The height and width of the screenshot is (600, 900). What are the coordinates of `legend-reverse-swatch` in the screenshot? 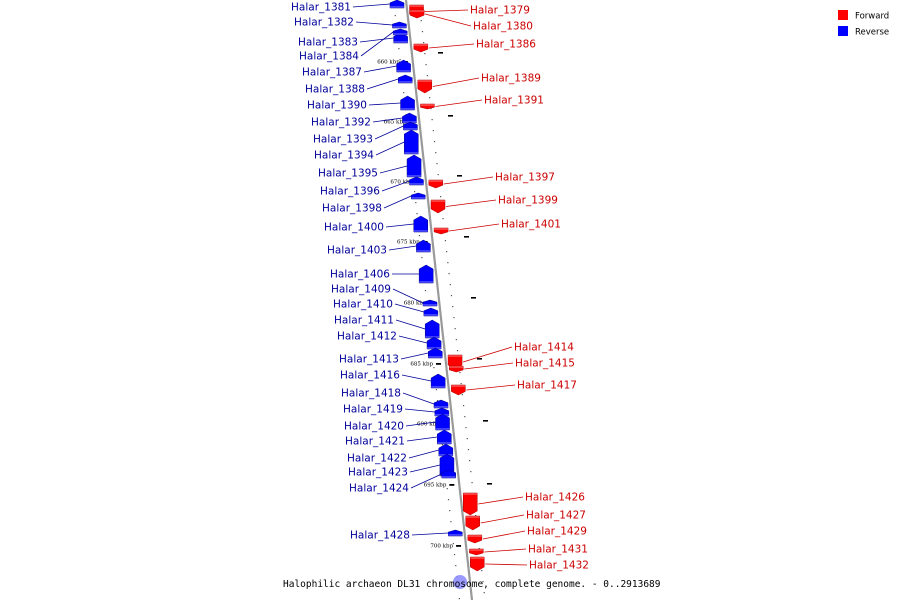 It's located at (843, 31).